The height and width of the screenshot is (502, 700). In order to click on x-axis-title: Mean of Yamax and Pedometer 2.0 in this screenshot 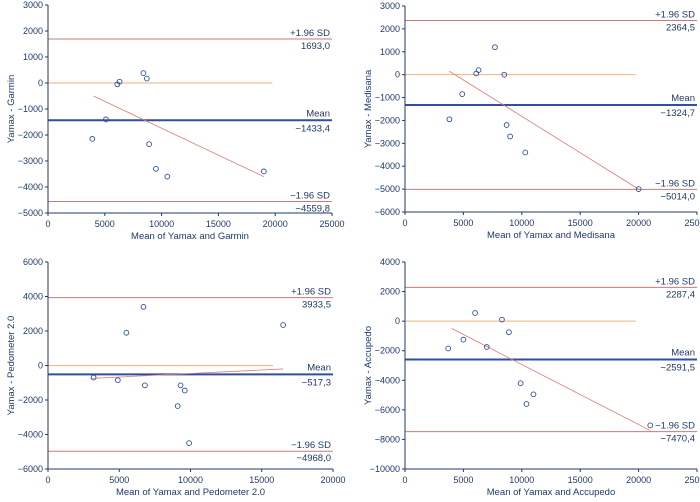, I will do `click(190, 492)`.